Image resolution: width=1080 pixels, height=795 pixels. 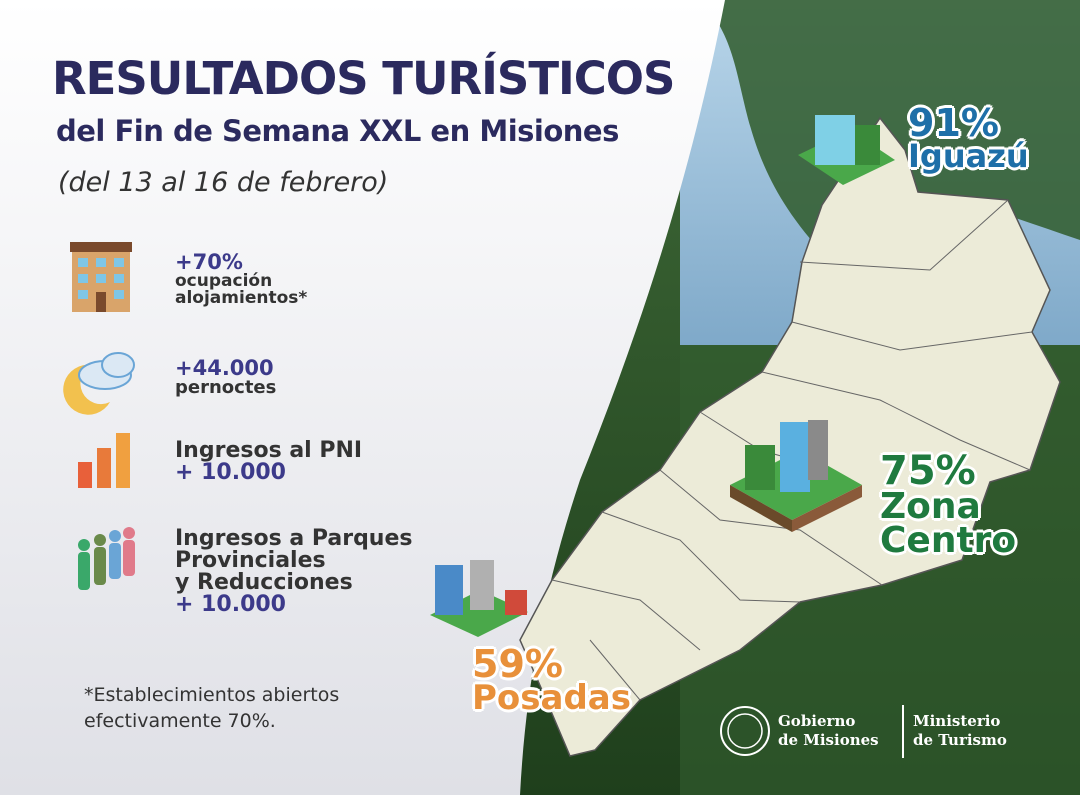 I want to click on region-percent: 75%, so click(x=928, y=471).